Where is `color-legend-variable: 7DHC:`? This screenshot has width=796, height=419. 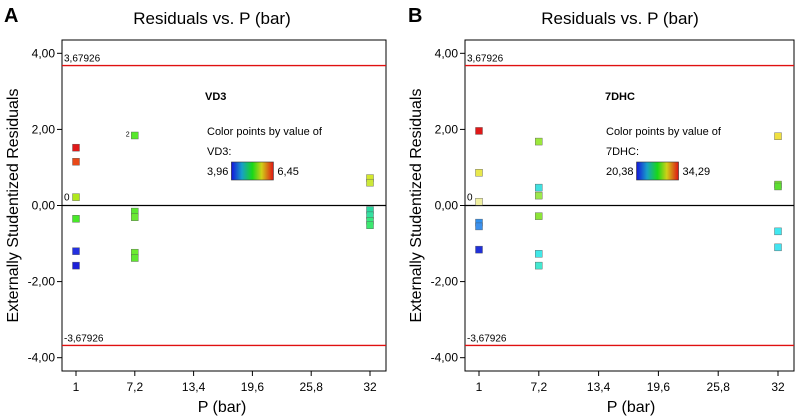
color-legend-variable: 7DHC: is located at coordinates (622, 152).